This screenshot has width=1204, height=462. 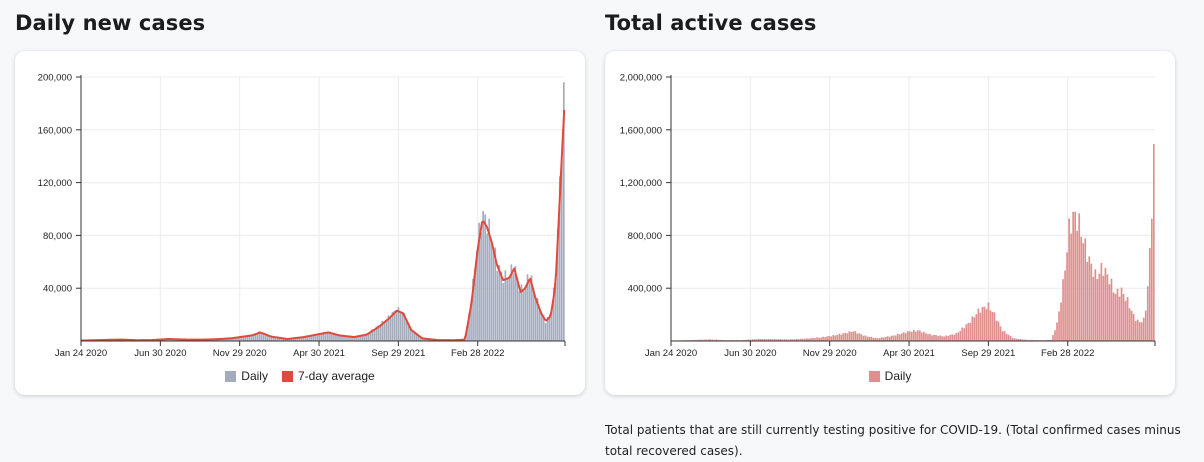 What do you see at coordinates (328, 376) in the screenshot?
I see `legend-item-average: 7-day average` at bounding box center [328, 376].